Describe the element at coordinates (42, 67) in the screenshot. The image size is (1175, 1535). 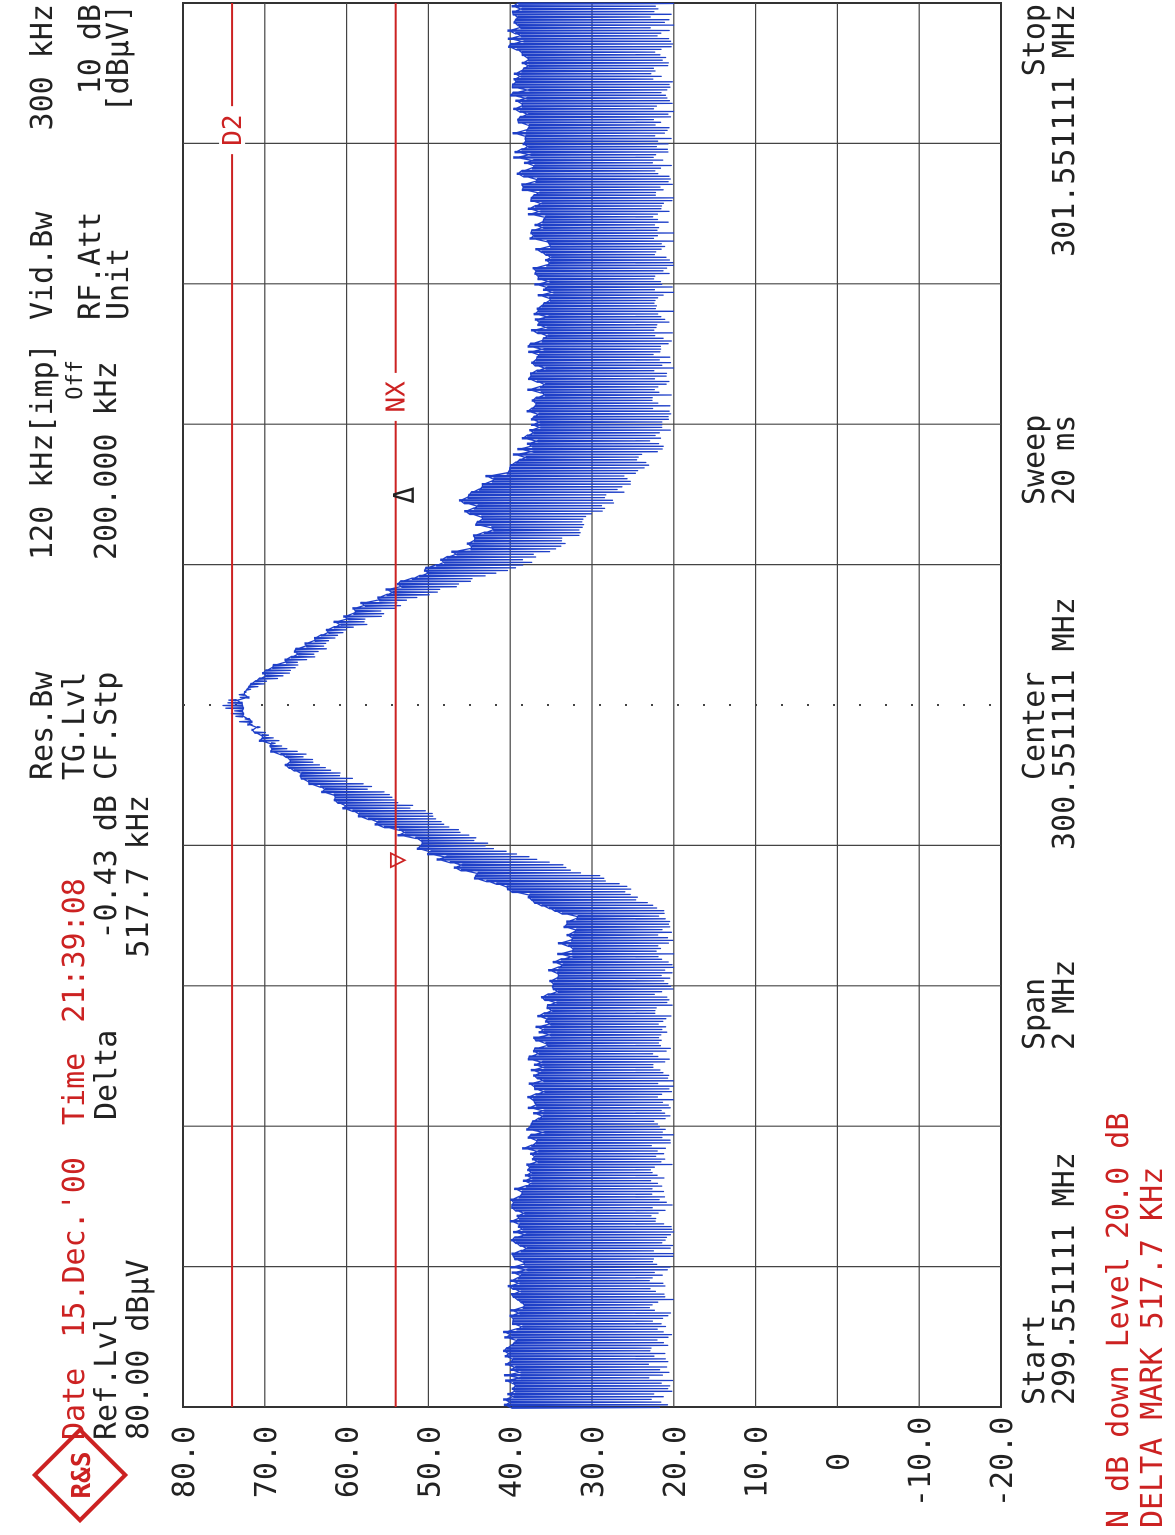
I see `vid-bw-value: 300 kHz` at that location.